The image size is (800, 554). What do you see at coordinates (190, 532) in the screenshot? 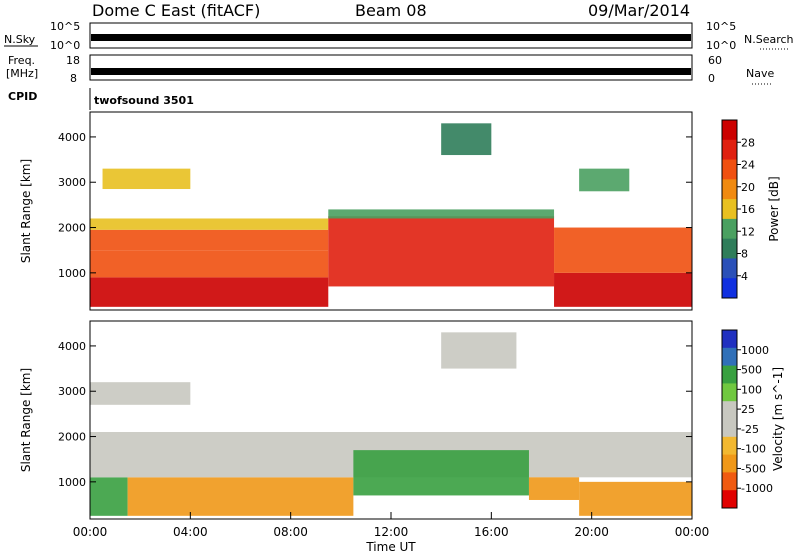
I see `velocity-xtick-label-1: 04:00` at bounding box center [190, 532].